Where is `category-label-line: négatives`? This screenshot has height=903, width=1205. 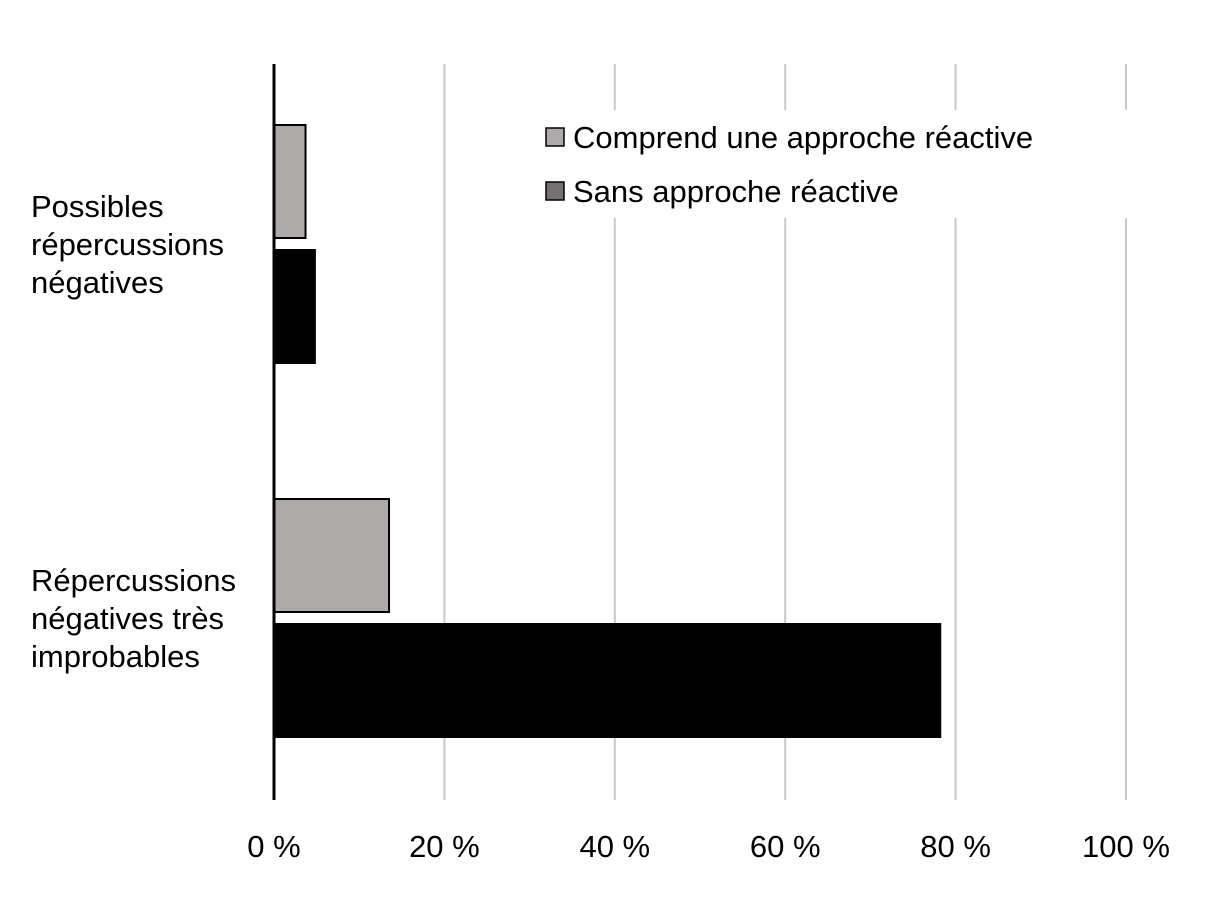 category-label-line: négatives is located at coordinates (97, 282).